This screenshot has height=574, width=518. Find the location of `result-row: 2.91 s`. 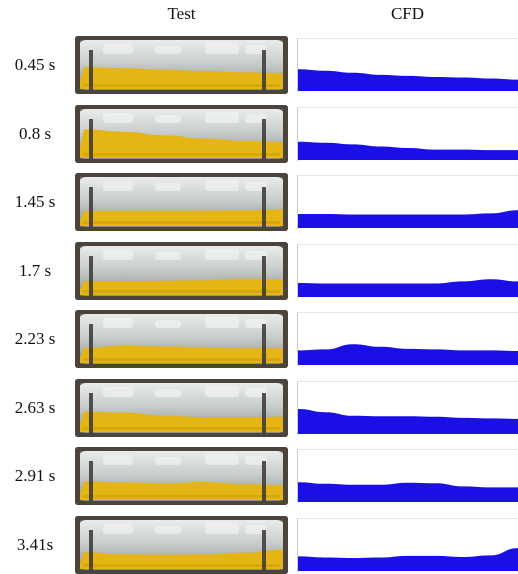

result-row: 2.91 s is located at coordinates (259, 476).